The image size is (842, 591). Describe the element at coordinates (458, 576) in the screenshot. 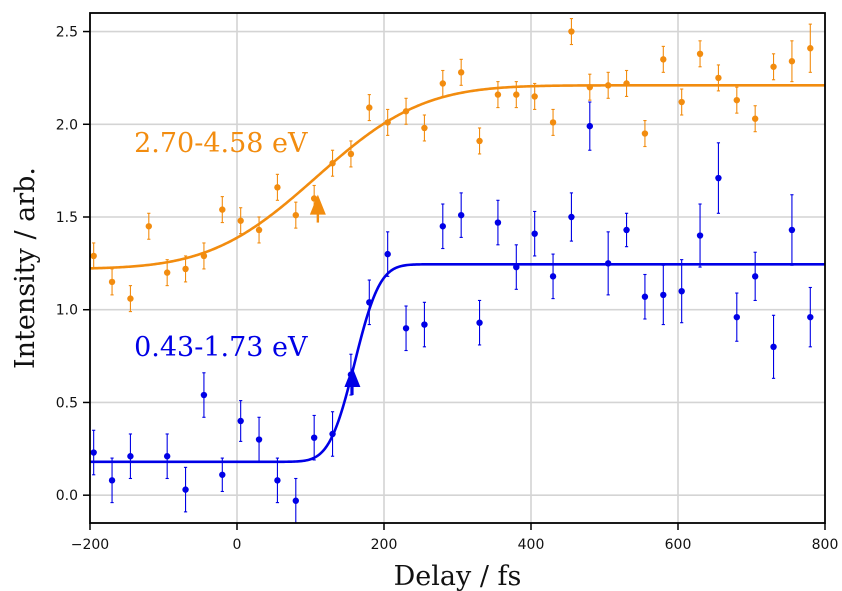

I see `x-axis-title: Delay / fs` at that location.